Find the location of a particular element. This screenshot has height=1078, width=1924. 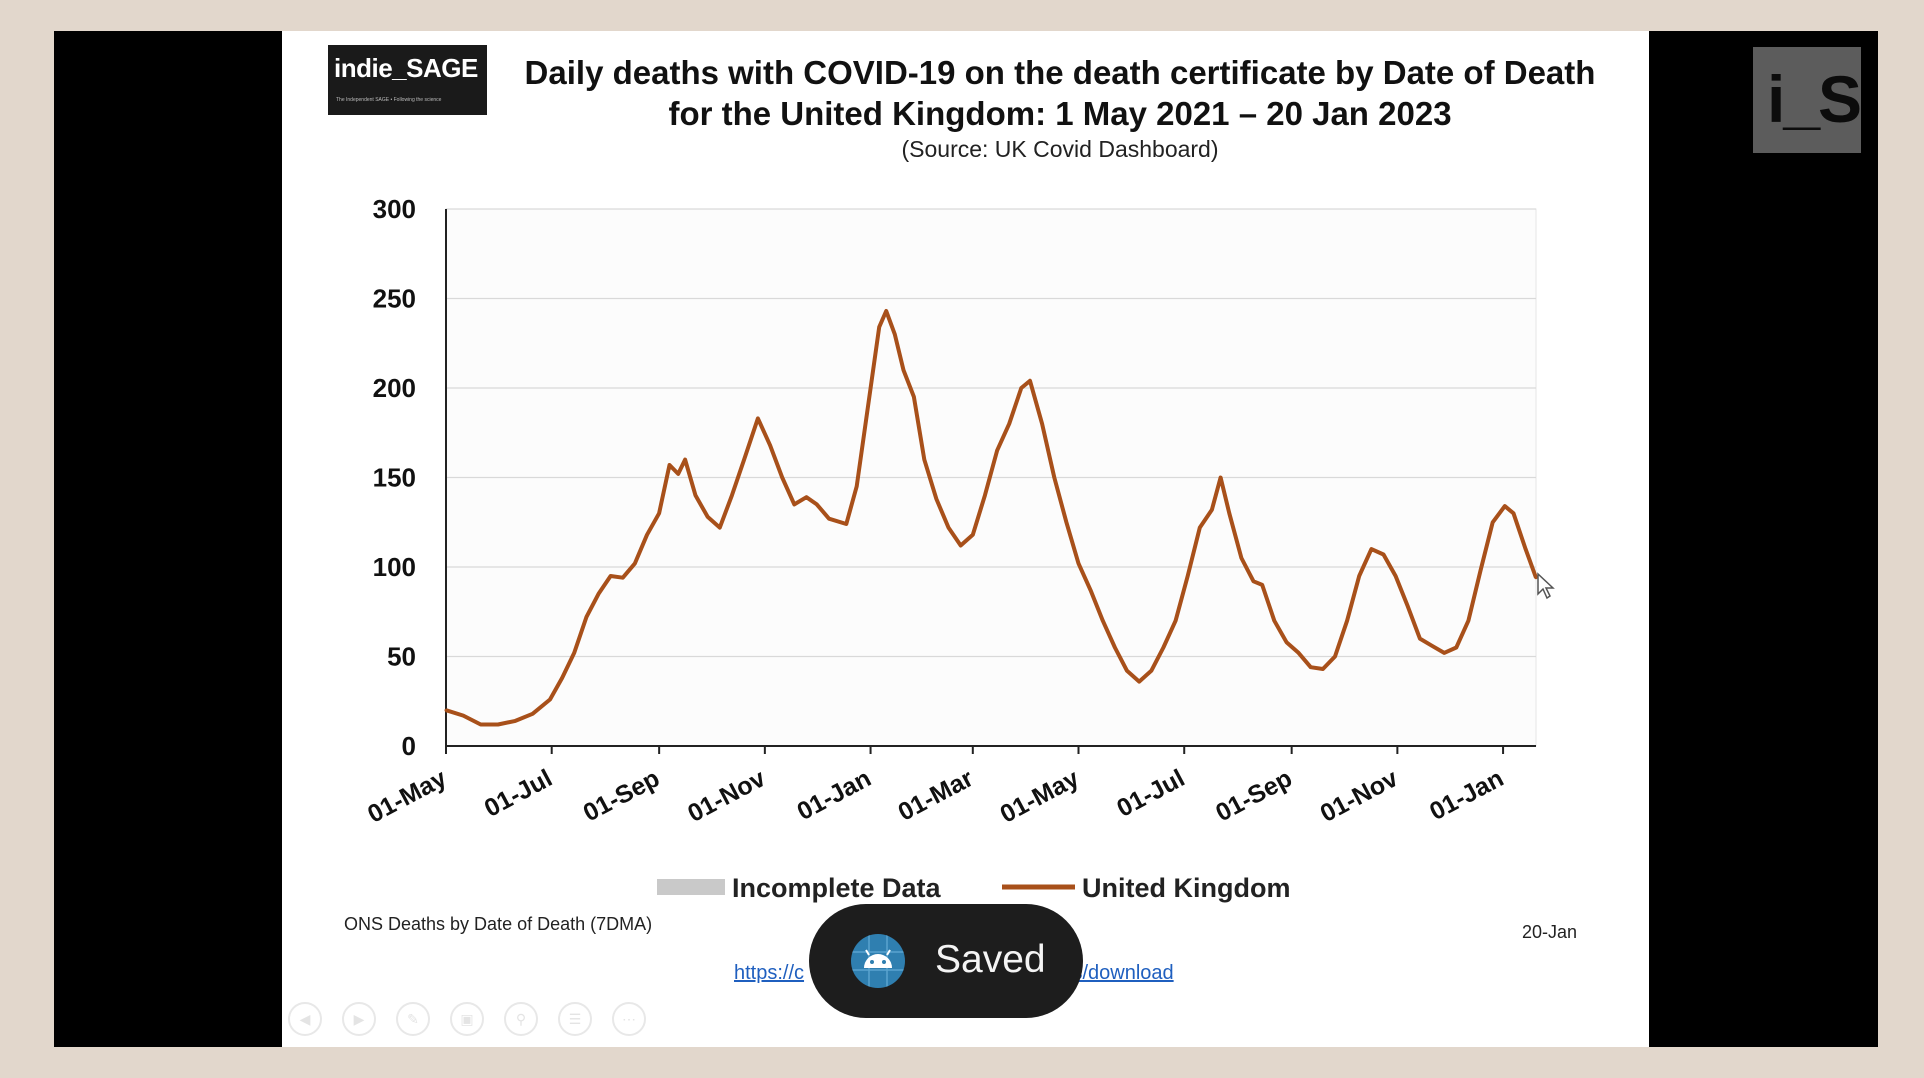

menu-icon: ☰ is located at coordinates (575, 1019).